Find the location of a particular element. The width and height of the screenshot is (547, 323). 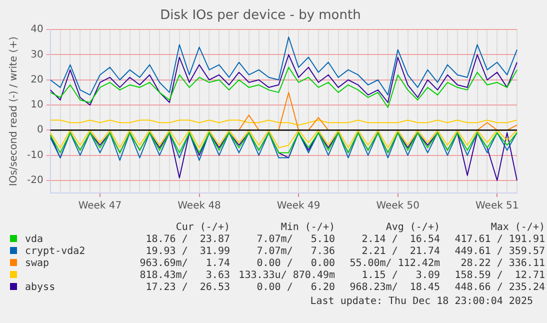

legend-label: swap is located at coordinates (37, 264).